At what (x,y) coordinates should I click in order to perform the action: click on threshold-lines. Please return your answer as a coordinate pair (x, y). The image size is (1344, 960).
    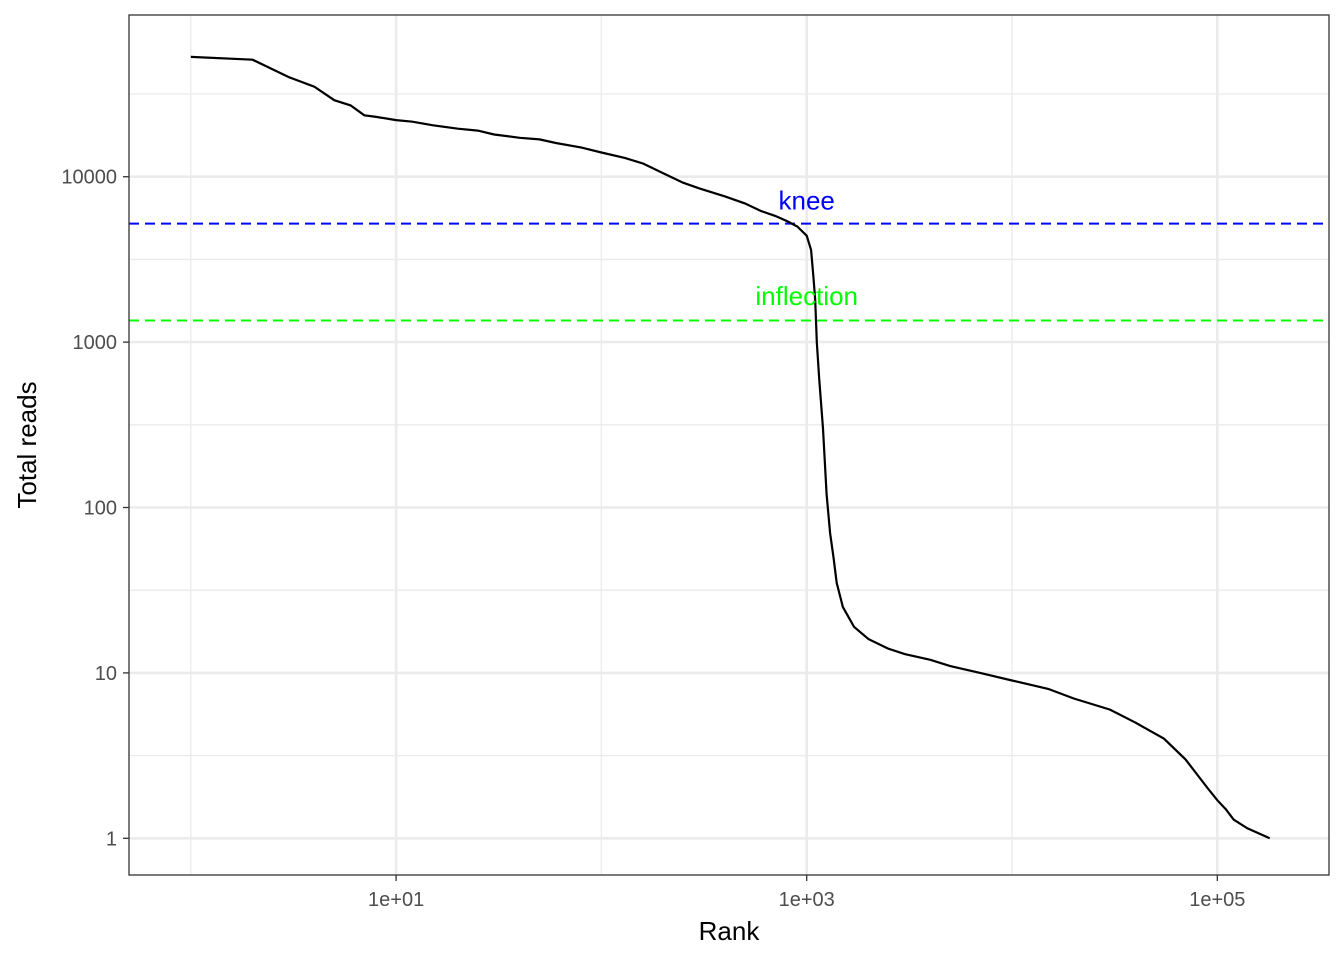
    Looking at the image, I should click on (729, 272).